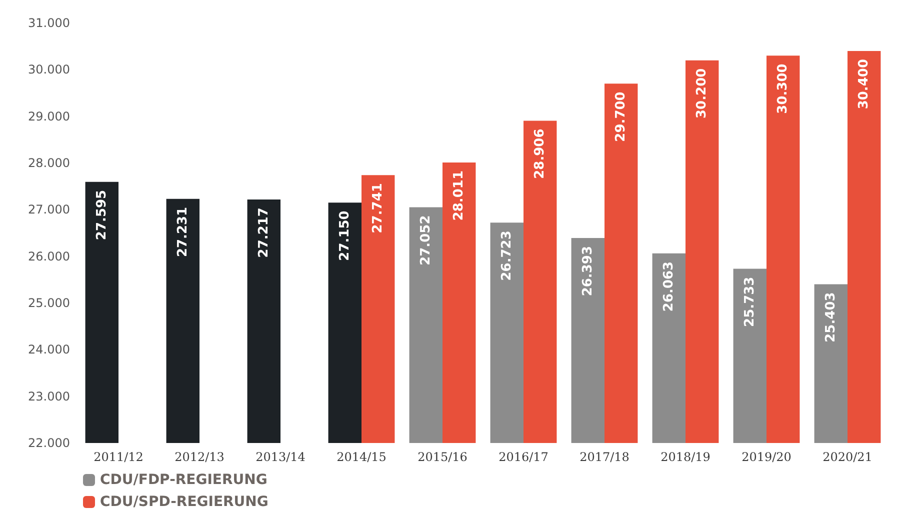 Image resolution: width=920 pixels, height=530 pixels. What do you see at coordinates (506, 255) in the screenshot?
I see `data-label: 26.723` at bounding box center [506, 255].